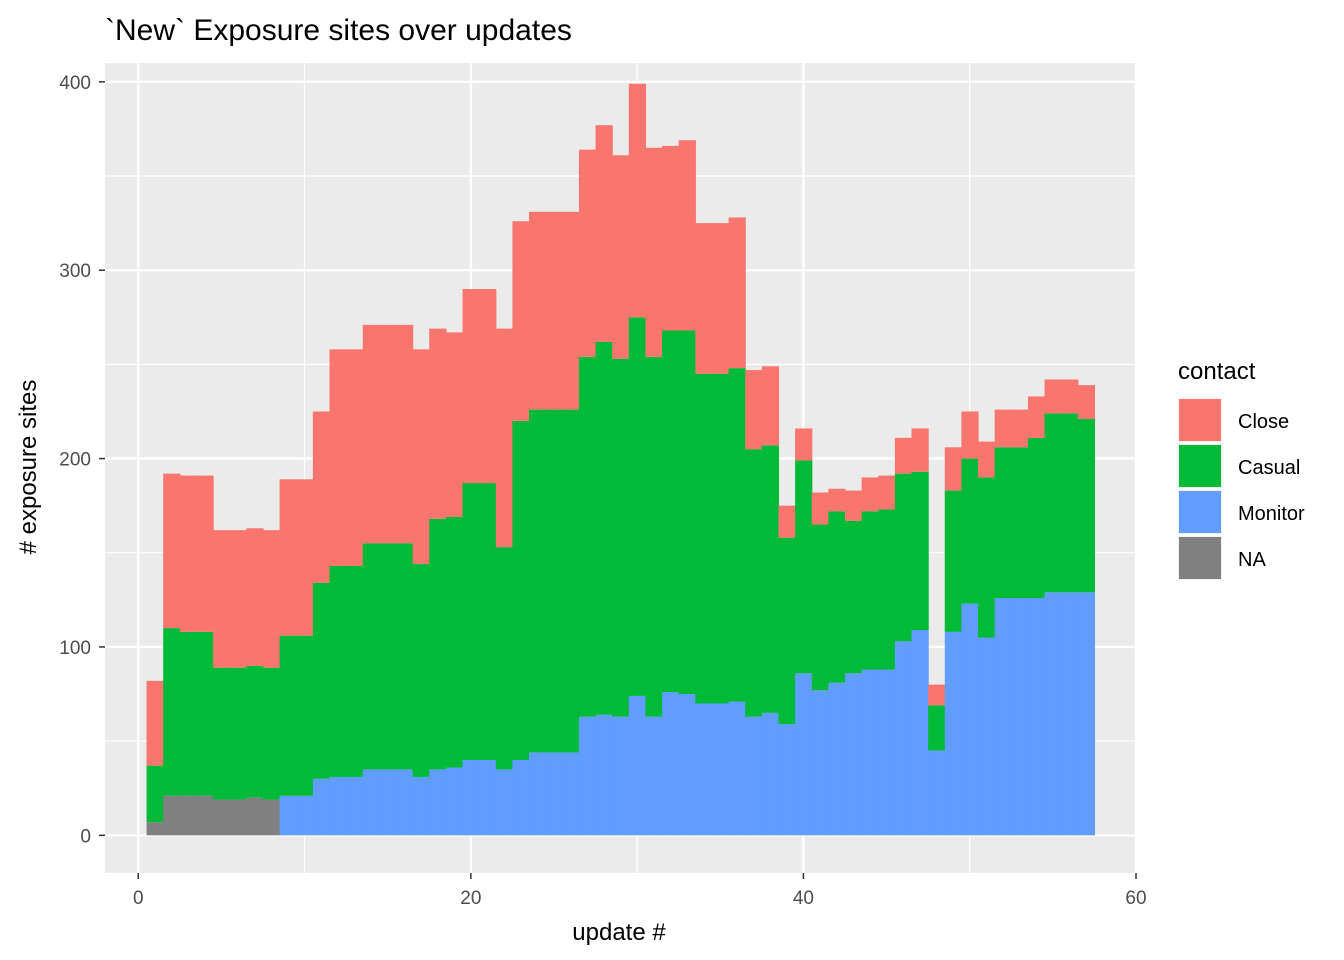 This screenshot has height=960, width=1344. Describe the element at coordinates (338, 30) in the screenshot. I see `chart-title: `New` Exposure sites over updates` at that location.